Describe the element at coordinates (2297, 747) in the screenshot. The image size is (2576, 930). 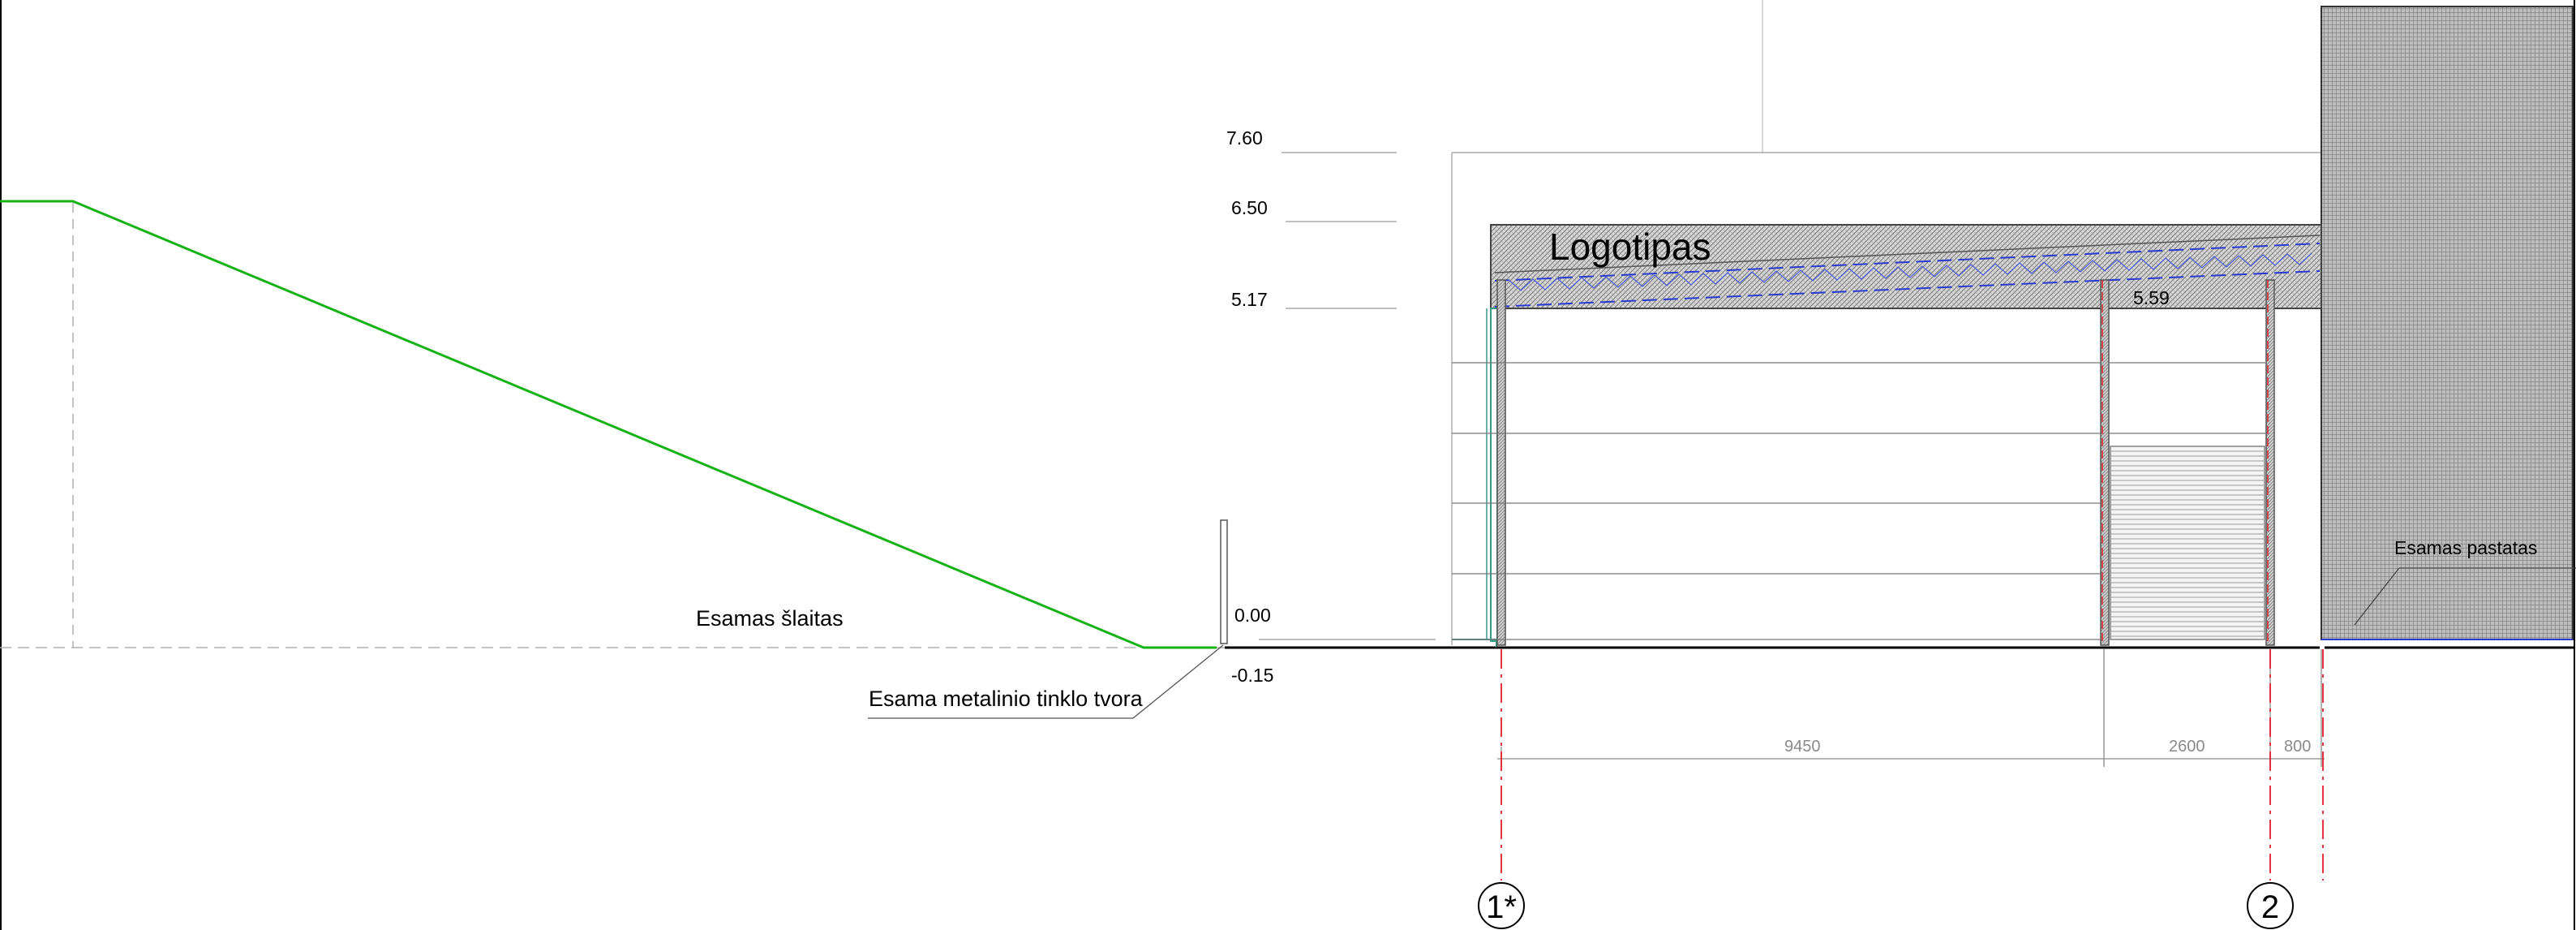
I see `dimension-label-800: 800` at that location.